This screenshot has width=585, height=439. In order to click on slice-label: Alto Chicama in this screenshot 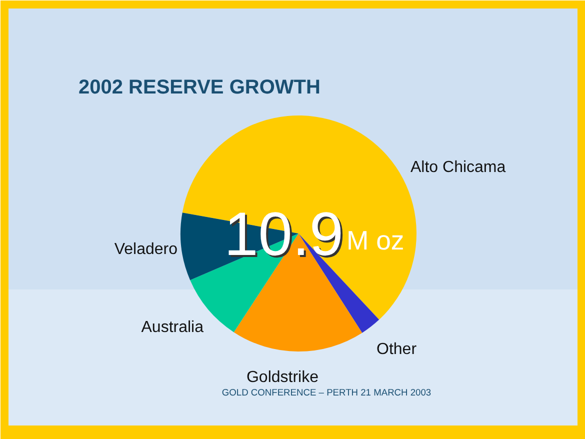, I will do `click(458, 167)`.